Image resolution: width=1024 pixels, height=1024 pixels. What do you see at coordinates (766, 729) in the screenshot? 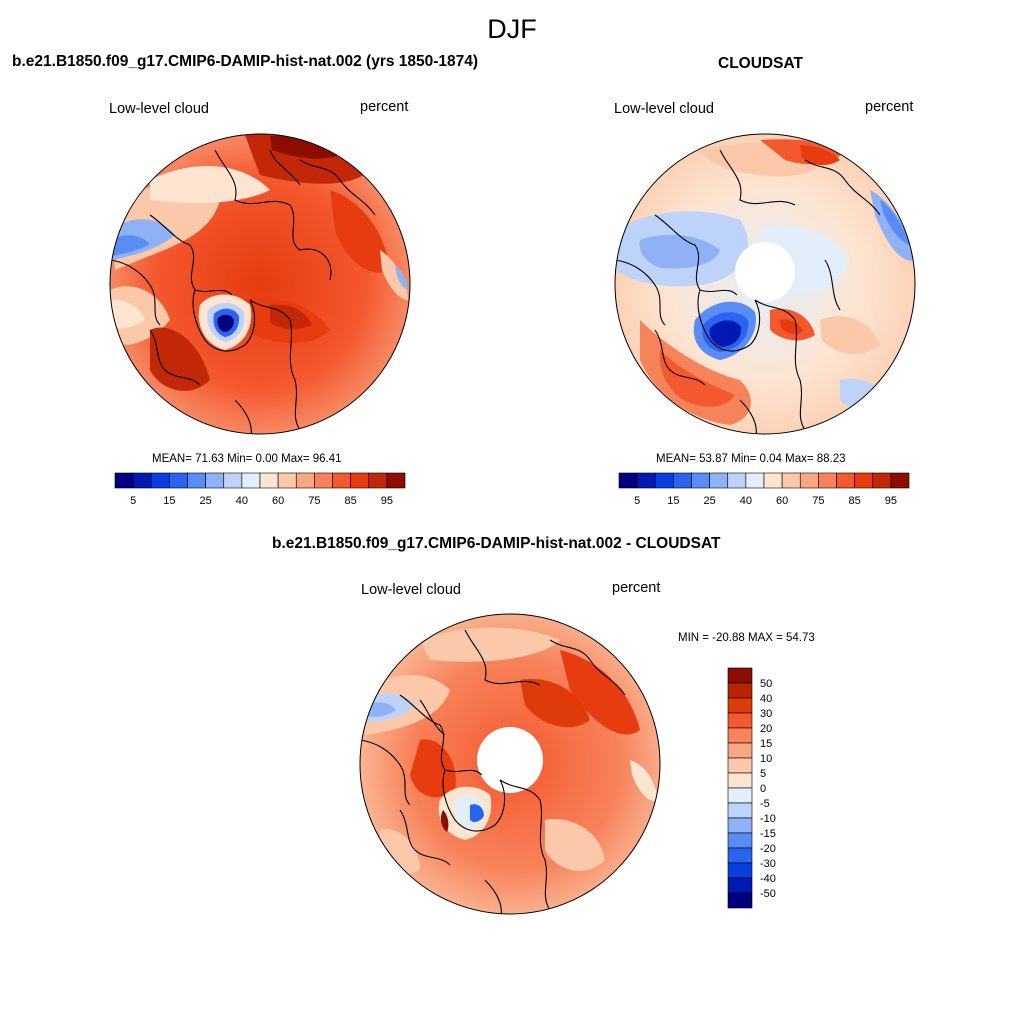
I see `colorbar-difference-tick-label: 20` at bounding box center [766, 729].